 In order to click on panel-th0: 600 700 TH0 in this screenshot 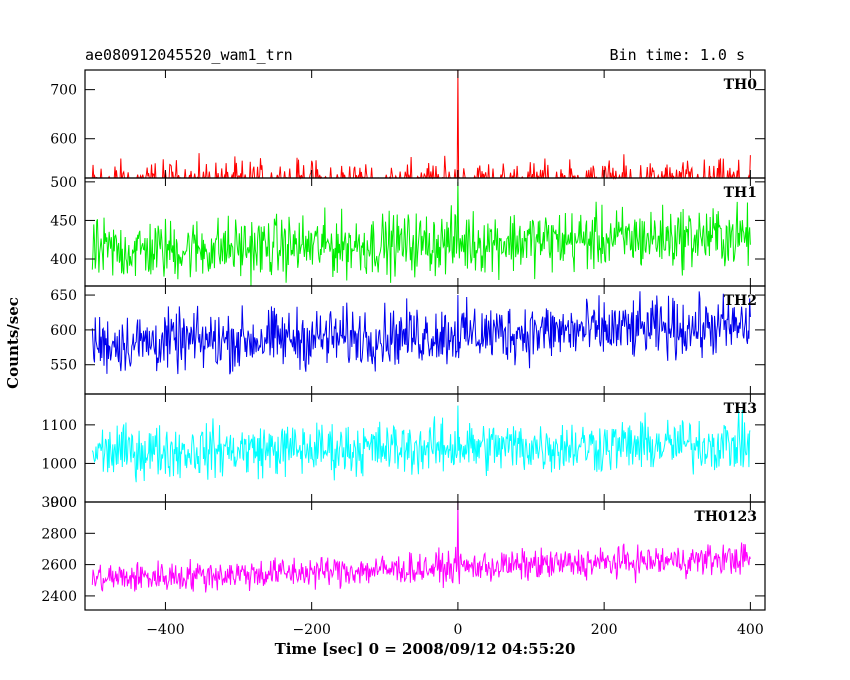, I will do `click(408, 124)`.